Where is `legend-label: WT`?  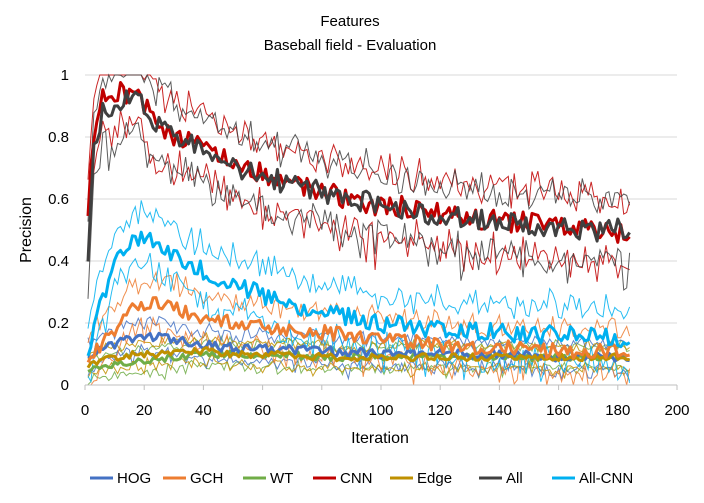 legend-label: WT is located at coordinates (281, 478).